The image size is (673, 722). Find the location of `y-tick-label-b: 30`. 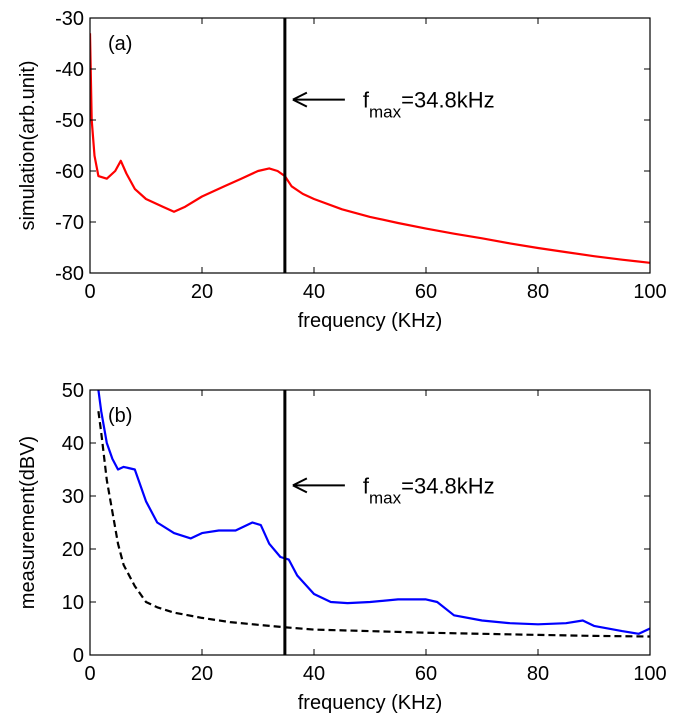

y-tick-label-b: 30 is located at coordinates (73, 497).